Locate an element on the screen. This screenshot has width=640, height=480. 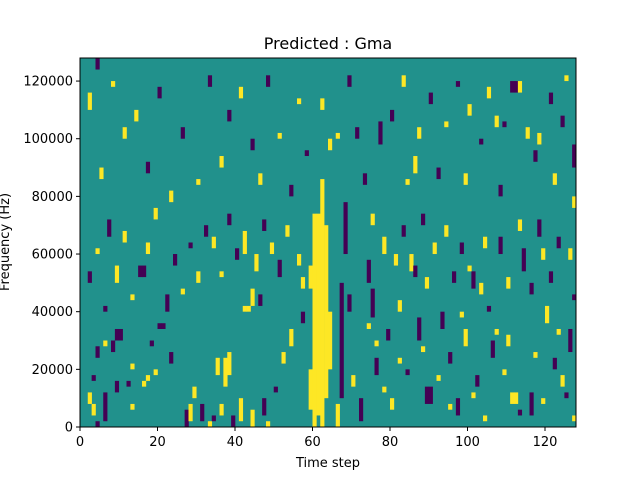
y-tick-label: 40000 is located at coordinates (52, 312).